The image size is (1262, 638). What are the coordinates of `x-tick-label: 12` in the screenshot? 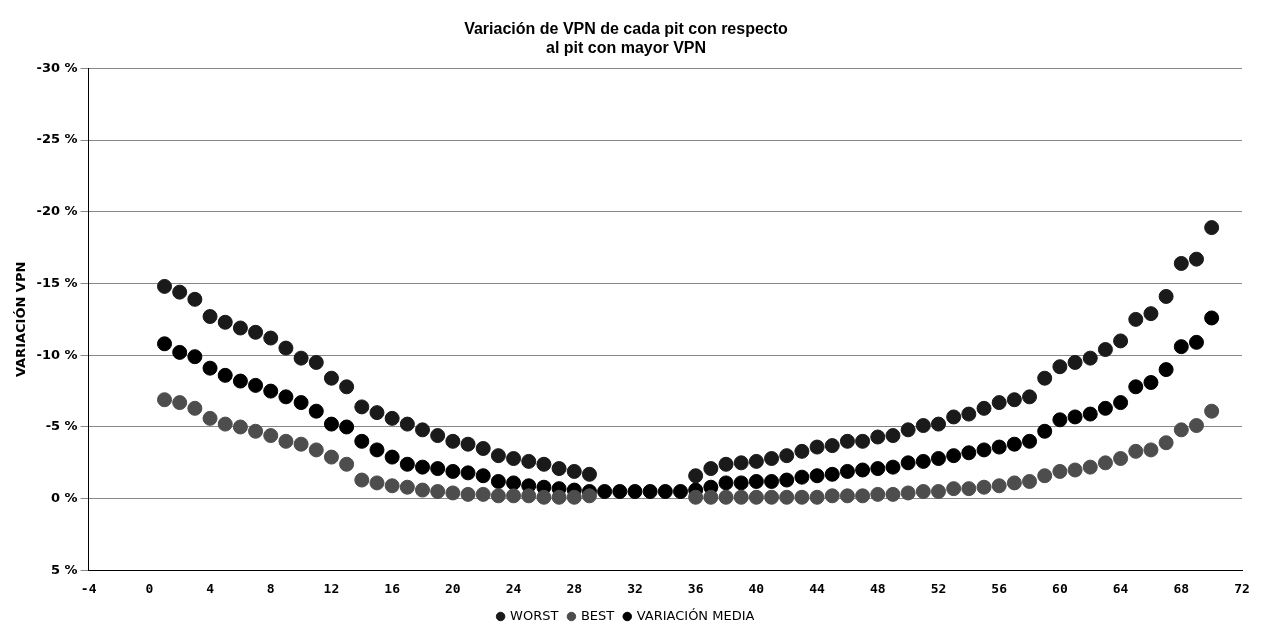 It's located at (331, 588).